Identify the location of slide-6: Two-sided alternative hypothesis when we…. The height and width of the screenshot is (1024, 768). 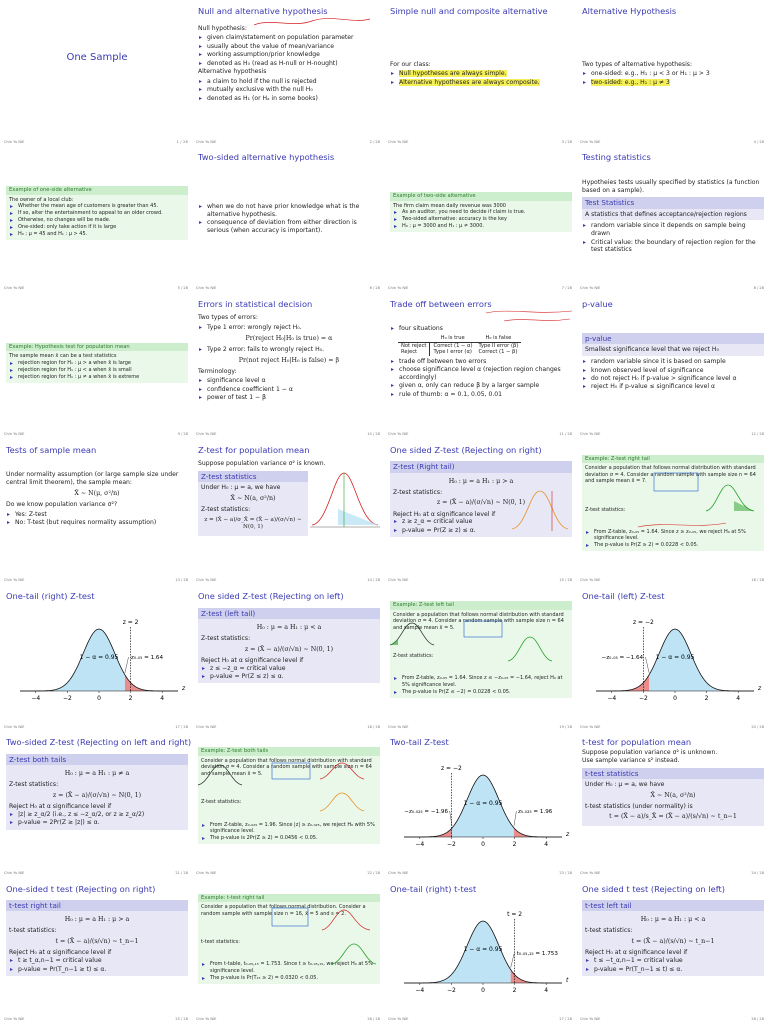
(288, 219).